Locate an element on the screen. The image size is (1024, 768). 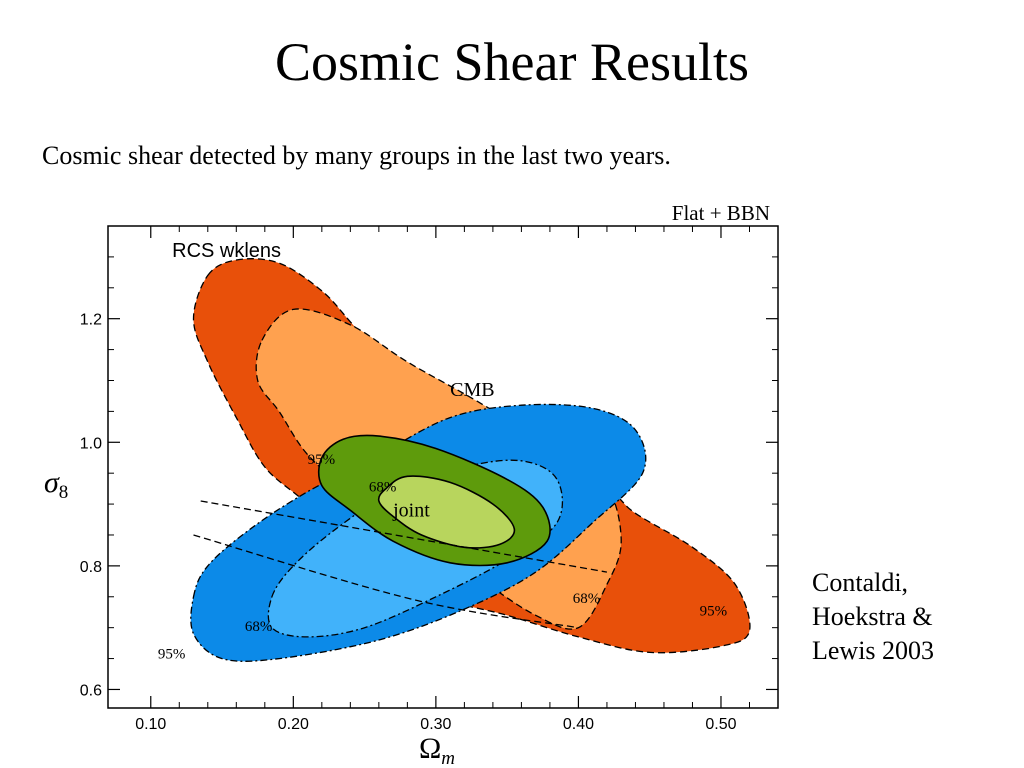
x-axis-label-main: Ω is located at coordinates (430, 748).